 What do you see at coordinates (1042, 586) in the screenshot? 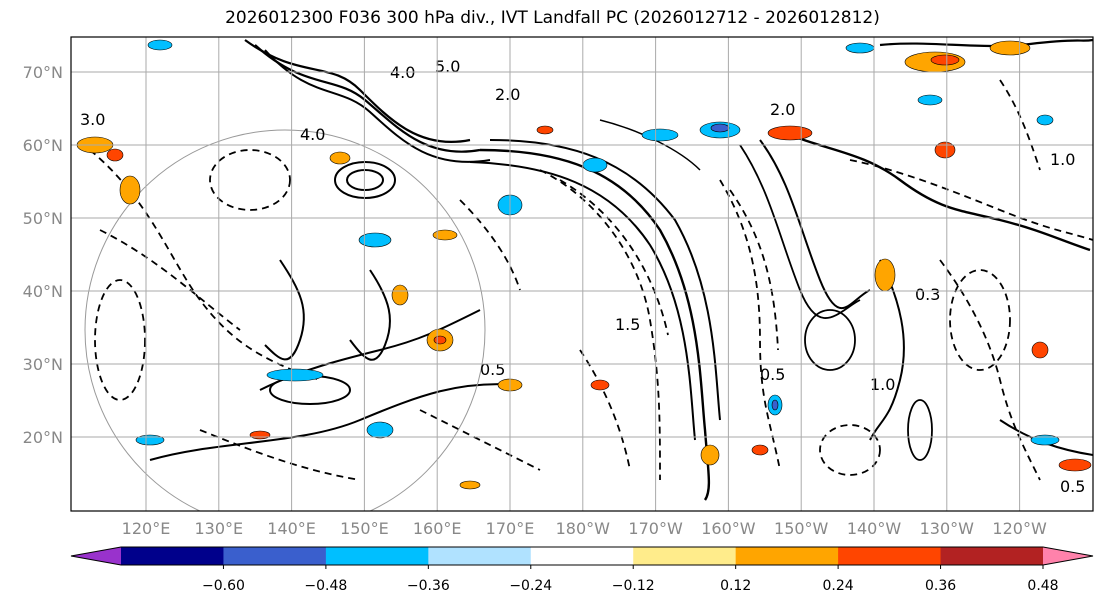
I see `colorbar-tick-label: 0.48` at bounding box center [1042, 586].